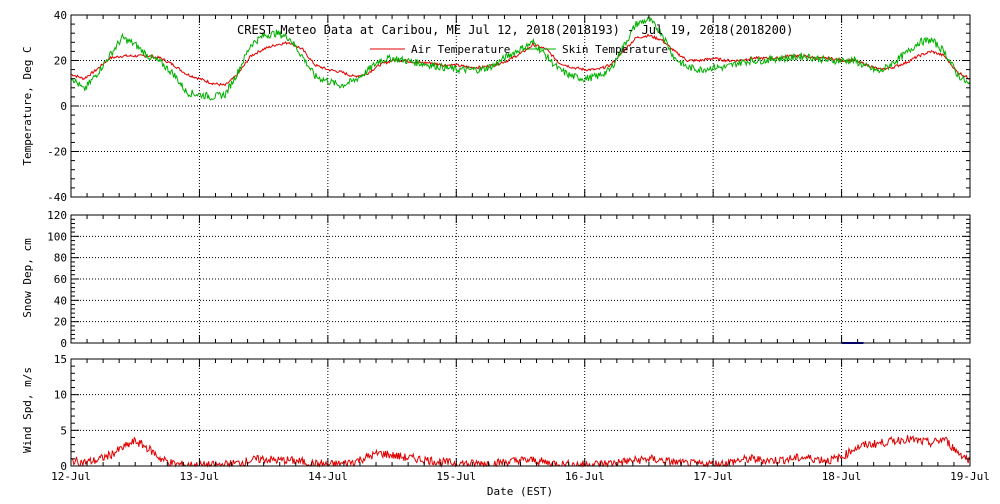 The height and width of the screenshot is (504, 1000). Describe the element at coordinates (585, 476) in the screenshot. I see `x-tick-label: 16-Jul` at that location.